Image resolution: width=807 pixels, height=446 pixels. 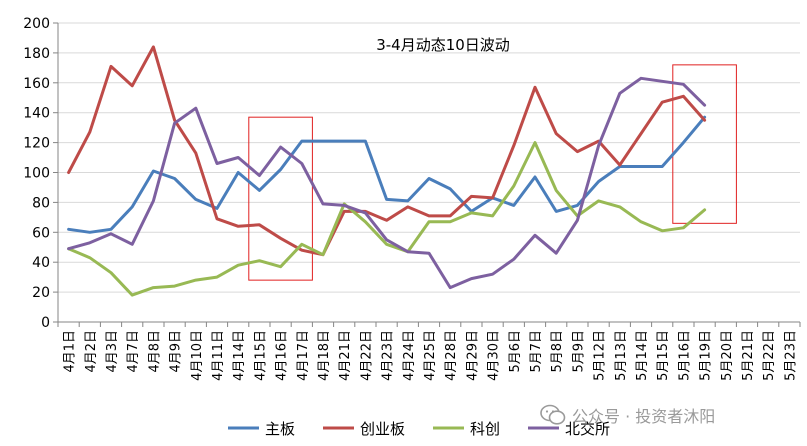 I want to click on y-tick-label: 180, so click(x=36, y=54).